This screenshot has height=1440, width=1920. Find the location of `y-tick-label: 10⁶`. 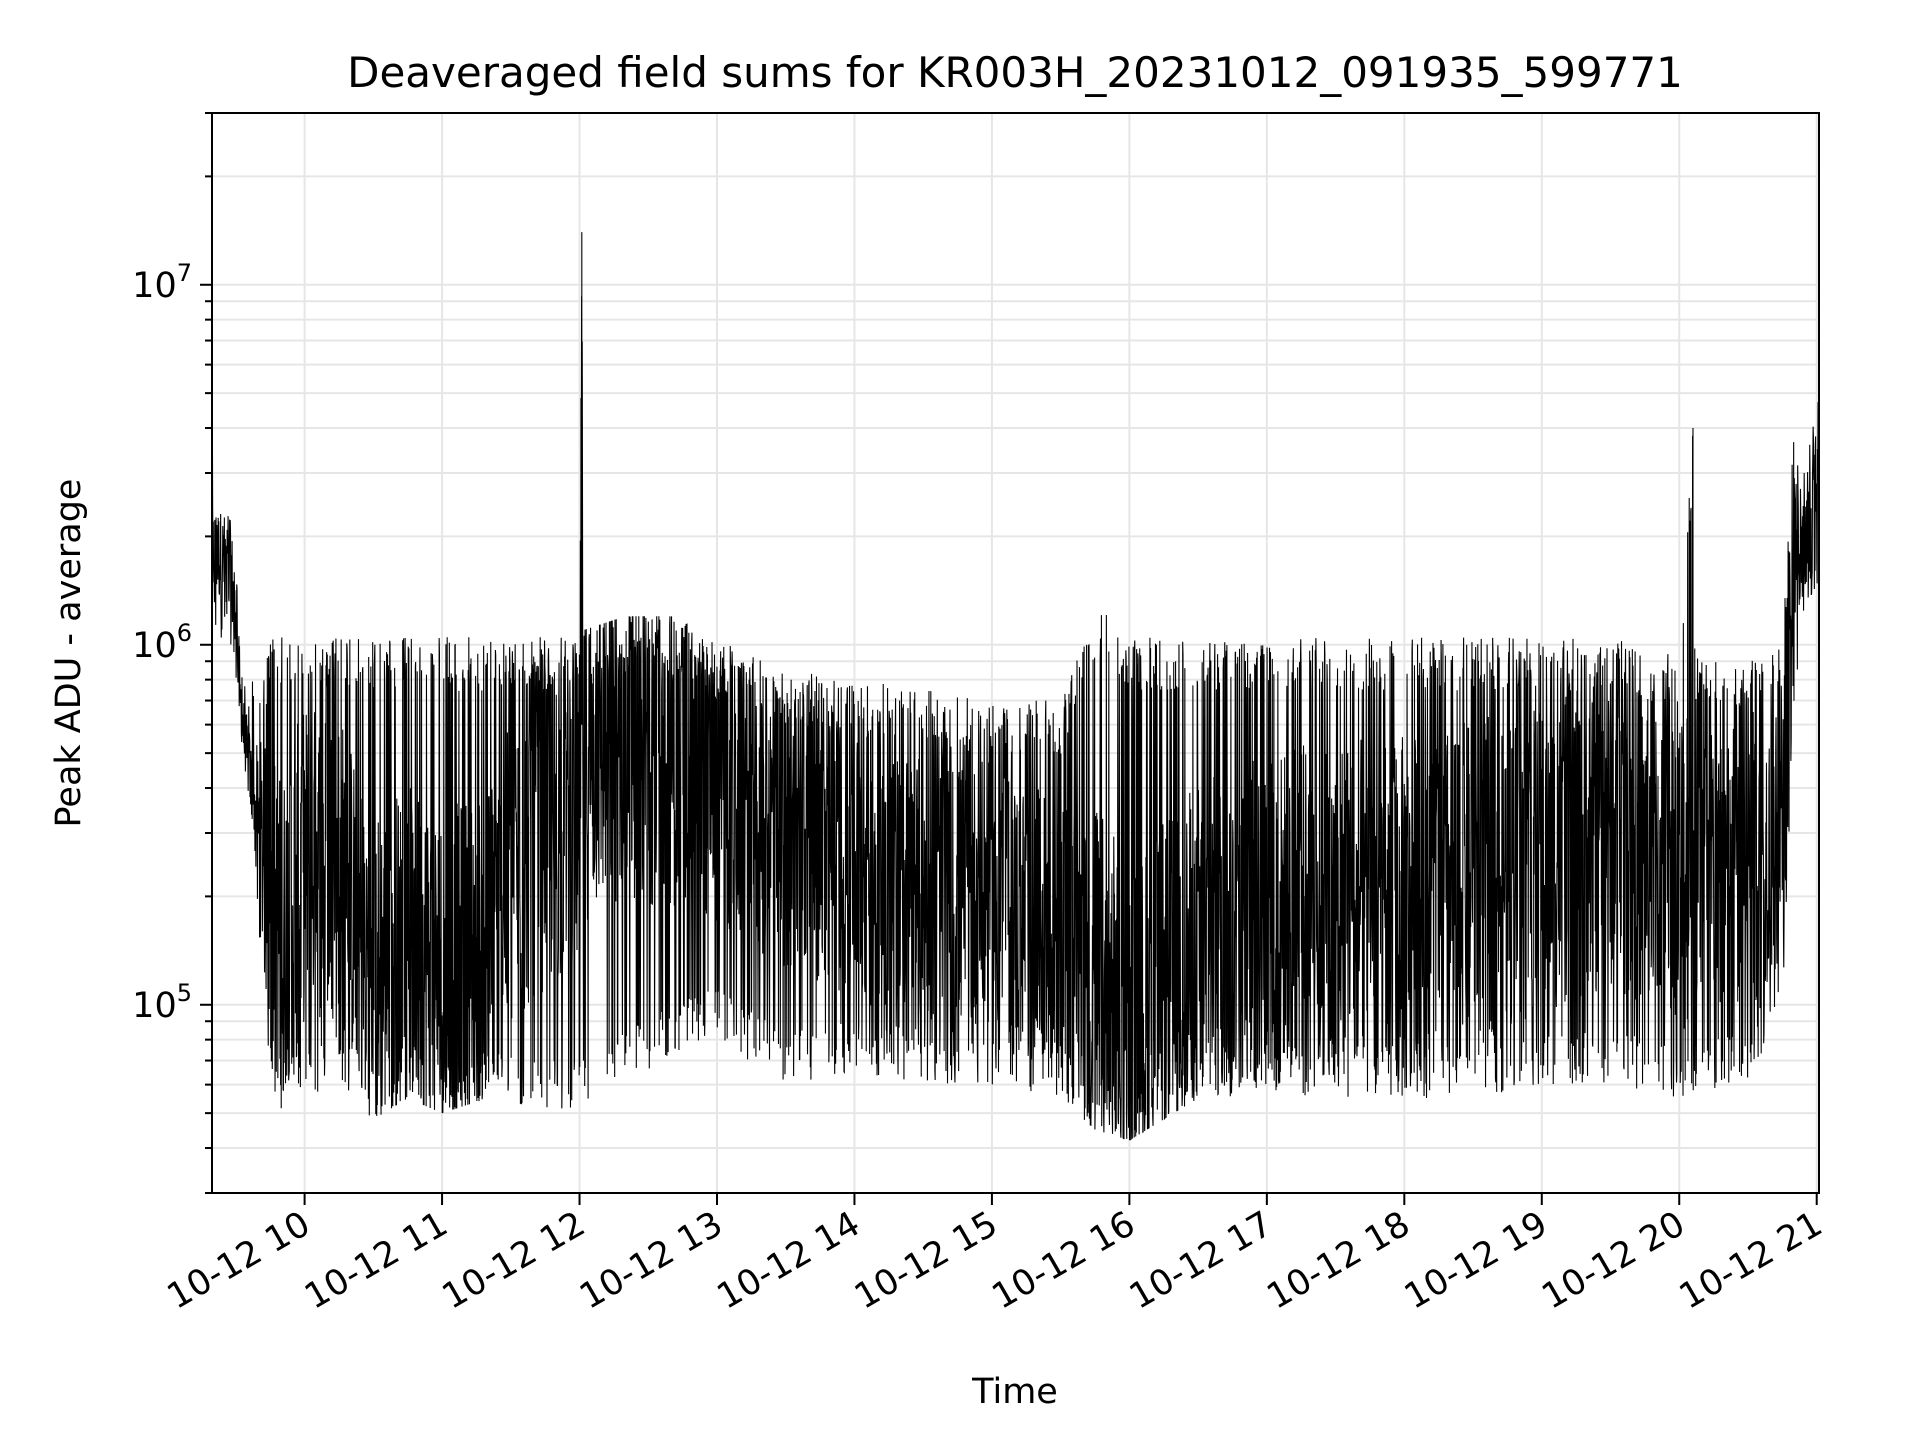

y-tick-label: 10⁶ is located at coordinates (162, 642).